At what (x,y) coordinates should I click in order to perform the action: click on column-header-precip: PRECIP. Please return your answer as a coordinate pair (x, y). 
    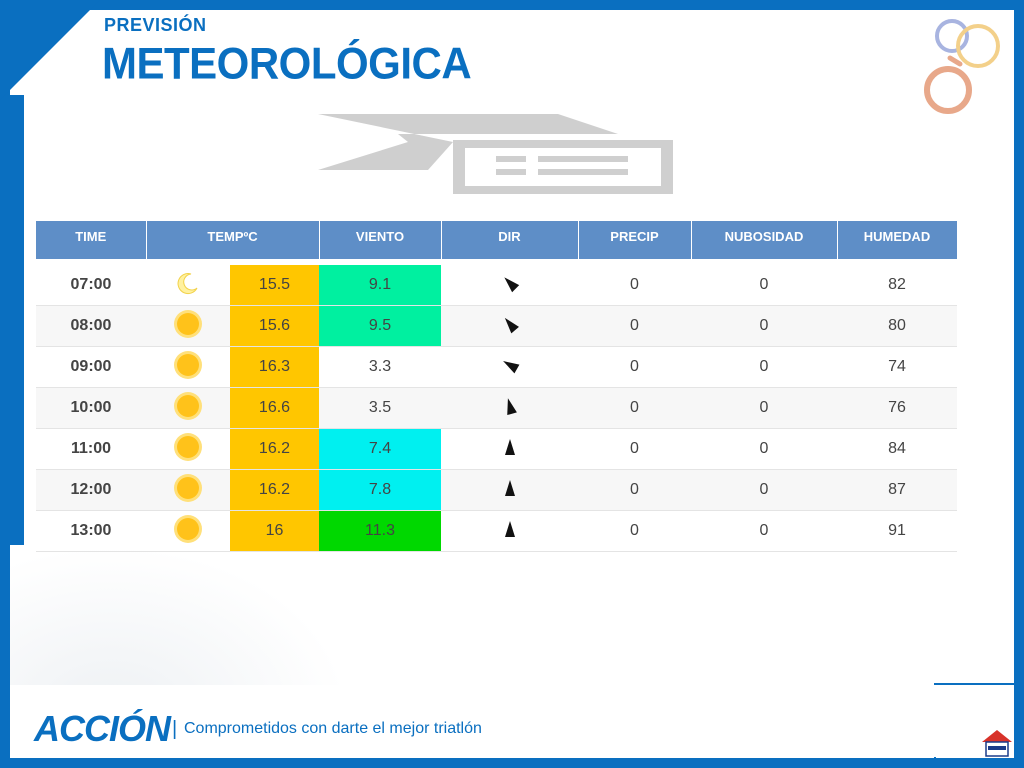
    Looking at the image, I should click on (635, 240).